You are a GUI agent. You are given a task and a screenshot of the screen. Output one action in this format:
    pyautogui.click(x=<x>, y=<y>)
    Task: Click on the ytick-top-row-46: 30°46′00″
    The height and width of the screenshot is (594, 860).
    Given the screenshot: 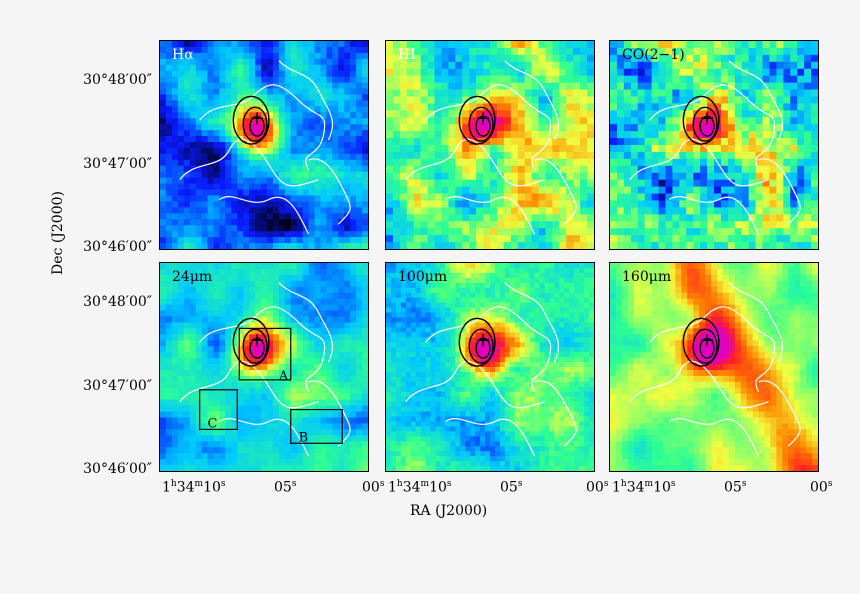 What is the action you would take?
    pyautogui.click(x=117, y=247)
    